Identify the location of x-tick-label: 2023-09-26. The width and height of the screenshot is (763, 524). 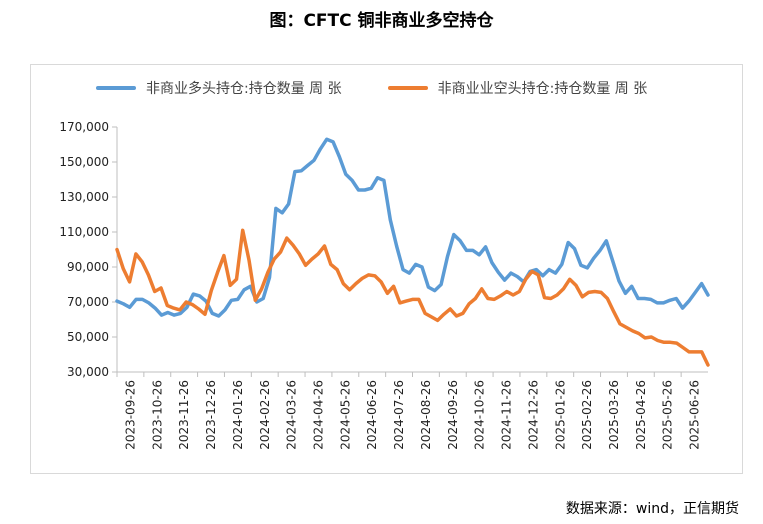
(130, 415).